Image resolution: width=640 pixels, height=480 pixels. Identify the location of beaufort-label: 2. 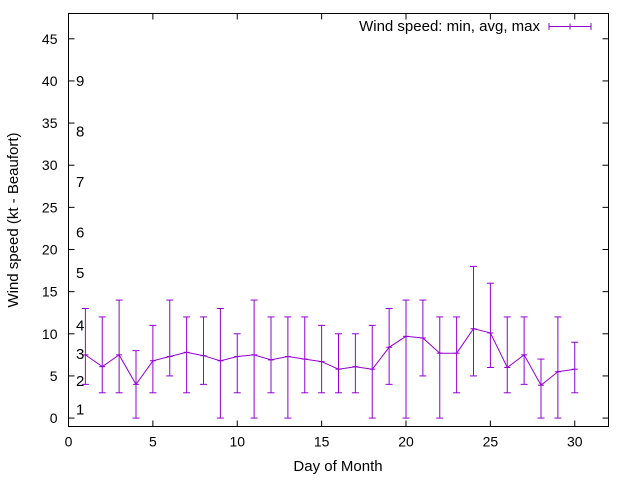
(80, 381).